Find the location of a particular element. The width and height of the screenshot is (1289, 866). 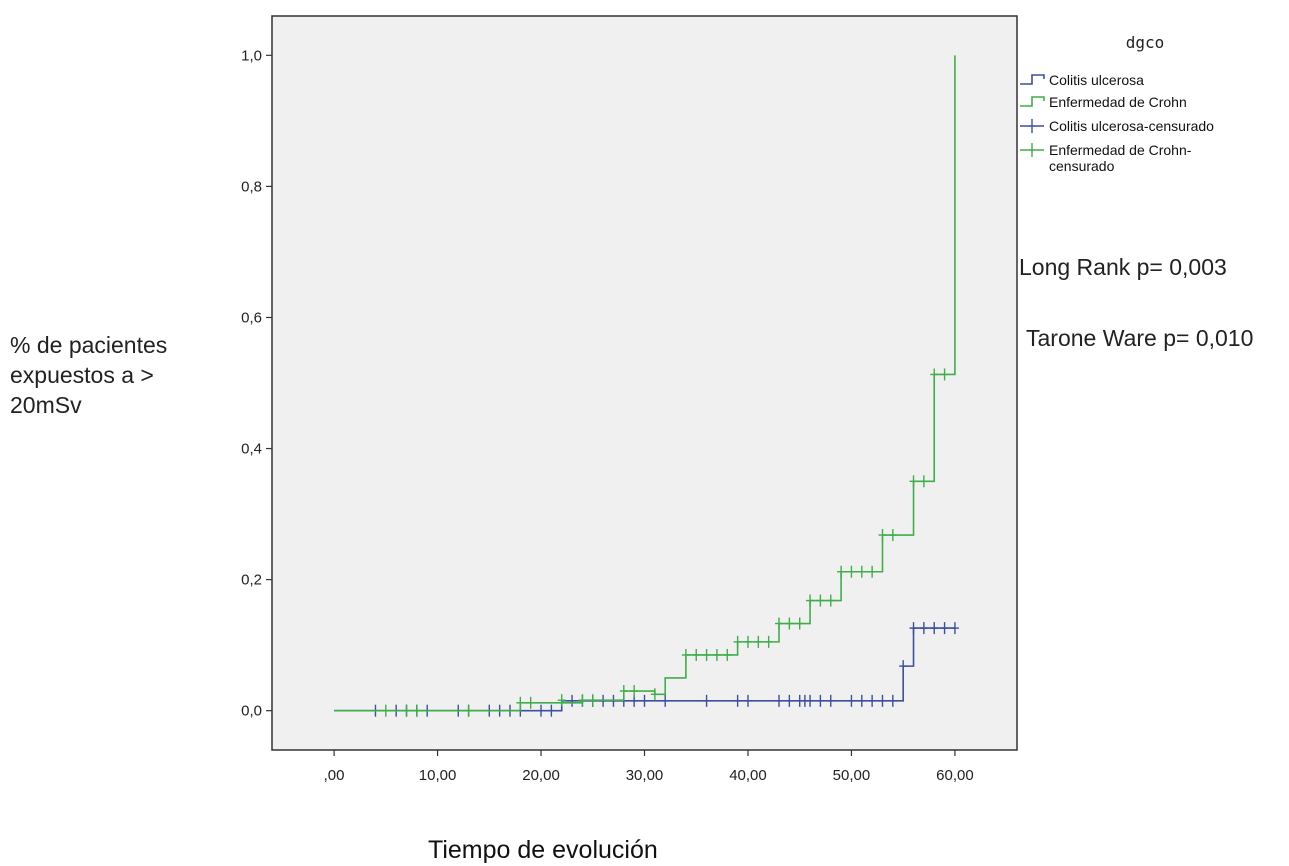

legend-label: Enfermedad de Crohn is located at coordinates (1118, 102).